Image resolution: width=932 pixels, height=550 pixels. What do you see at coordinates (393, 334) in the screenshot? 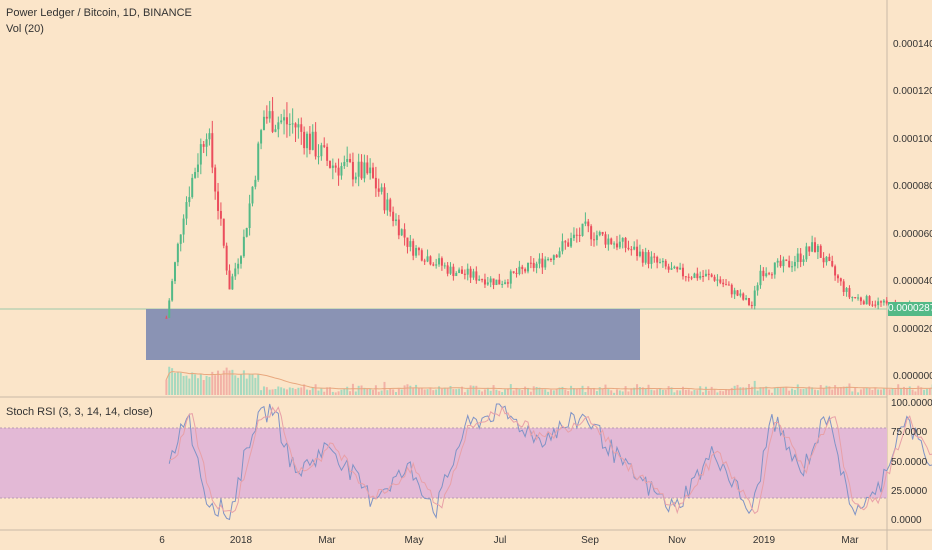
I see `support-zone` at bounding box center [393, 334].